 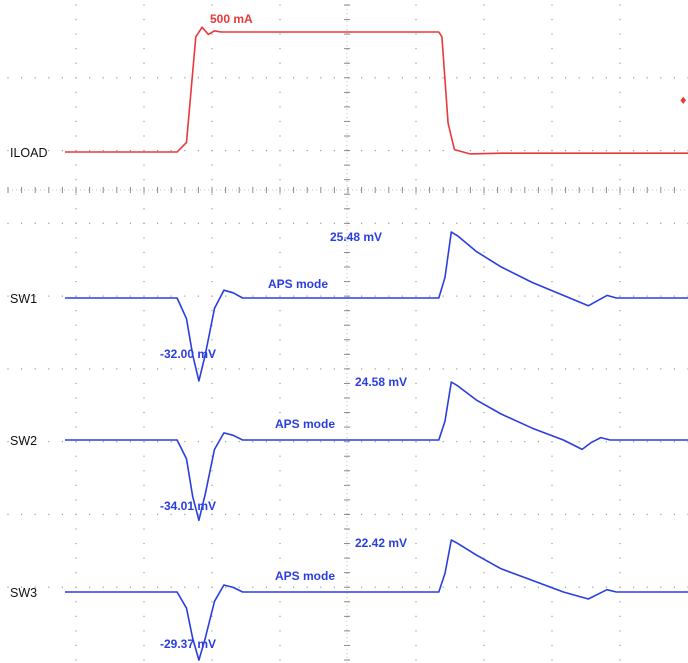 I want to click on mode-label: APS mode, so click(x=305, y=576).